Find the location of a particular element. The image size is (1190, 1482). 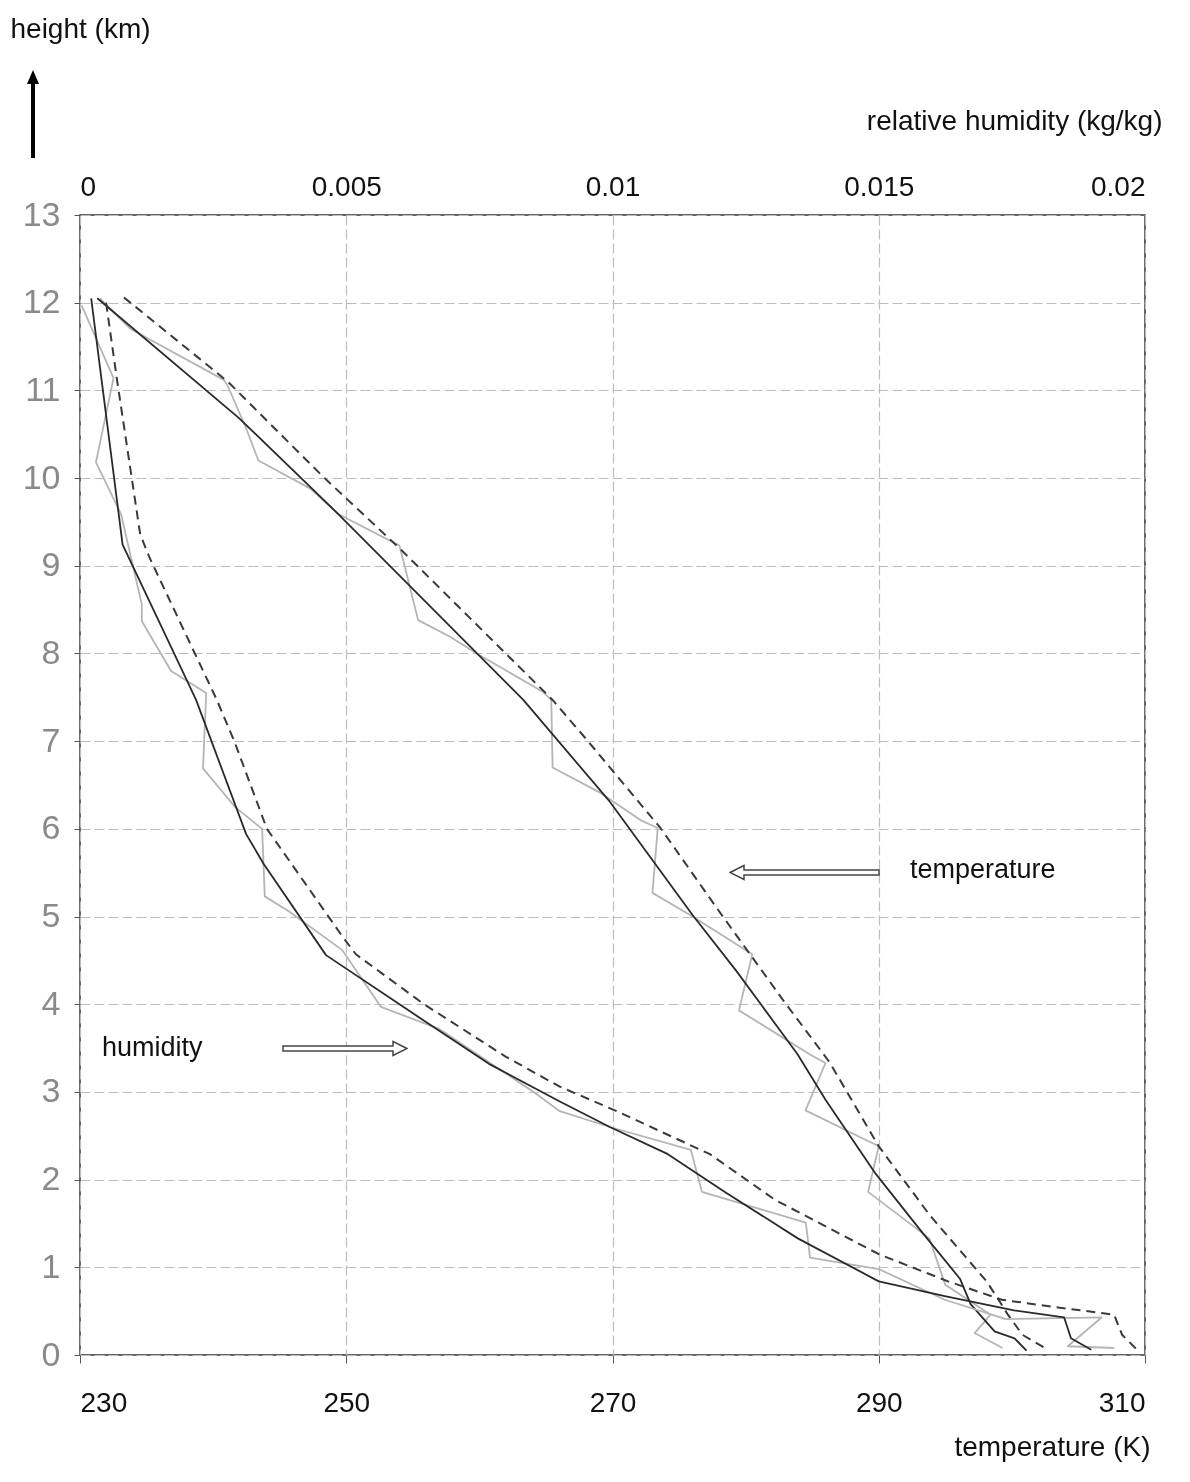

y-tick-label: 1 is located at coordinates (51, 1265).